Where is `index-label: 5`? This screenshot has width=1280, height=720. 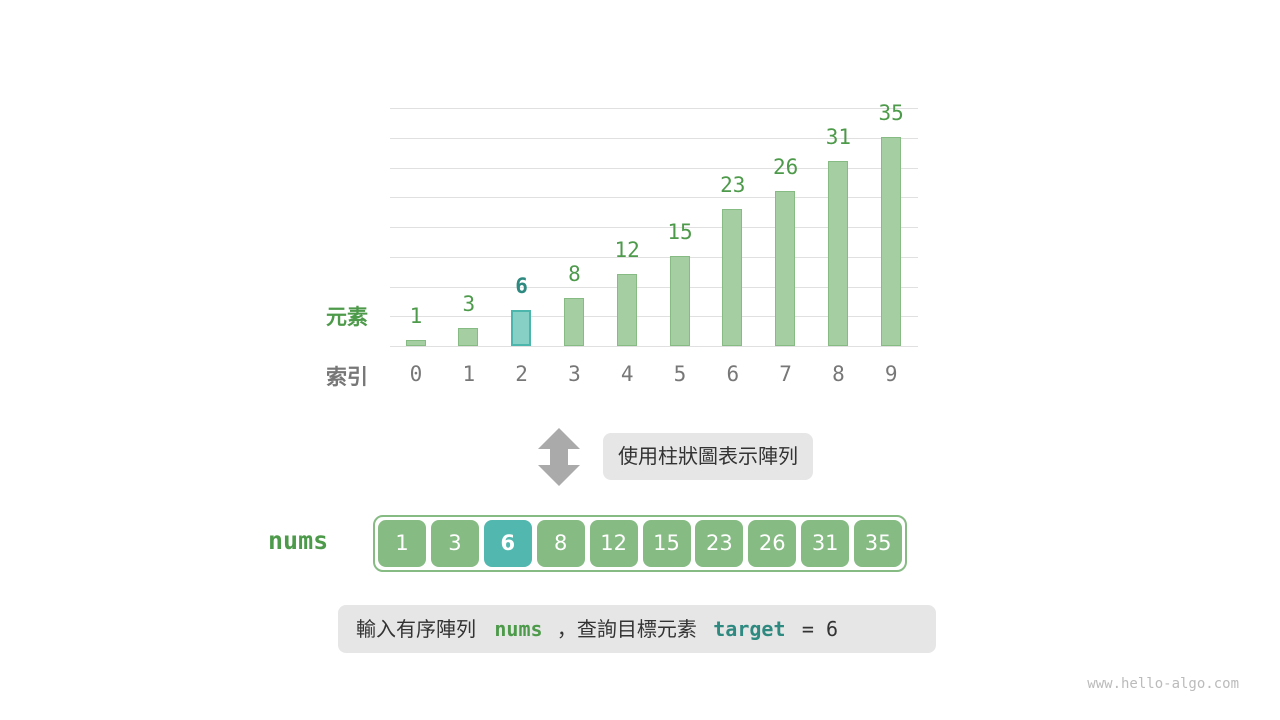
index-label: 5 is located at coordinates (680, 374).